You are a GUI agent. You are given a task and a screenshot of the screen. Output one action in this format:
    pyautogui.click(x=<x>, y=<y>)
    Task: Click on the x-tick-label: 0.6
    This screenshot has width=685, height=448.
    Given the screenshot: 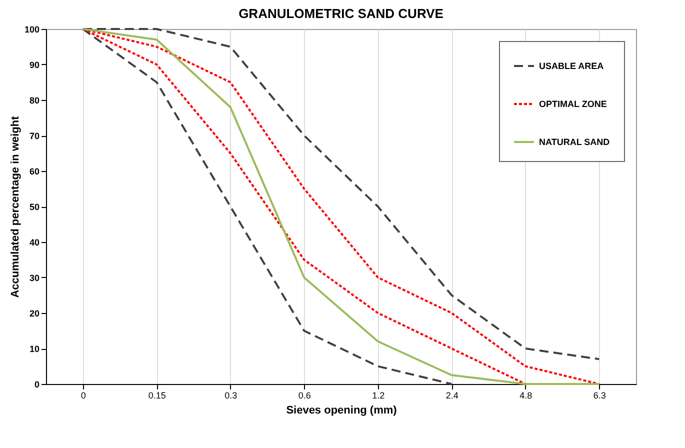 What is the action you would take?
    pyautogui.click(x=304, y=395)
    